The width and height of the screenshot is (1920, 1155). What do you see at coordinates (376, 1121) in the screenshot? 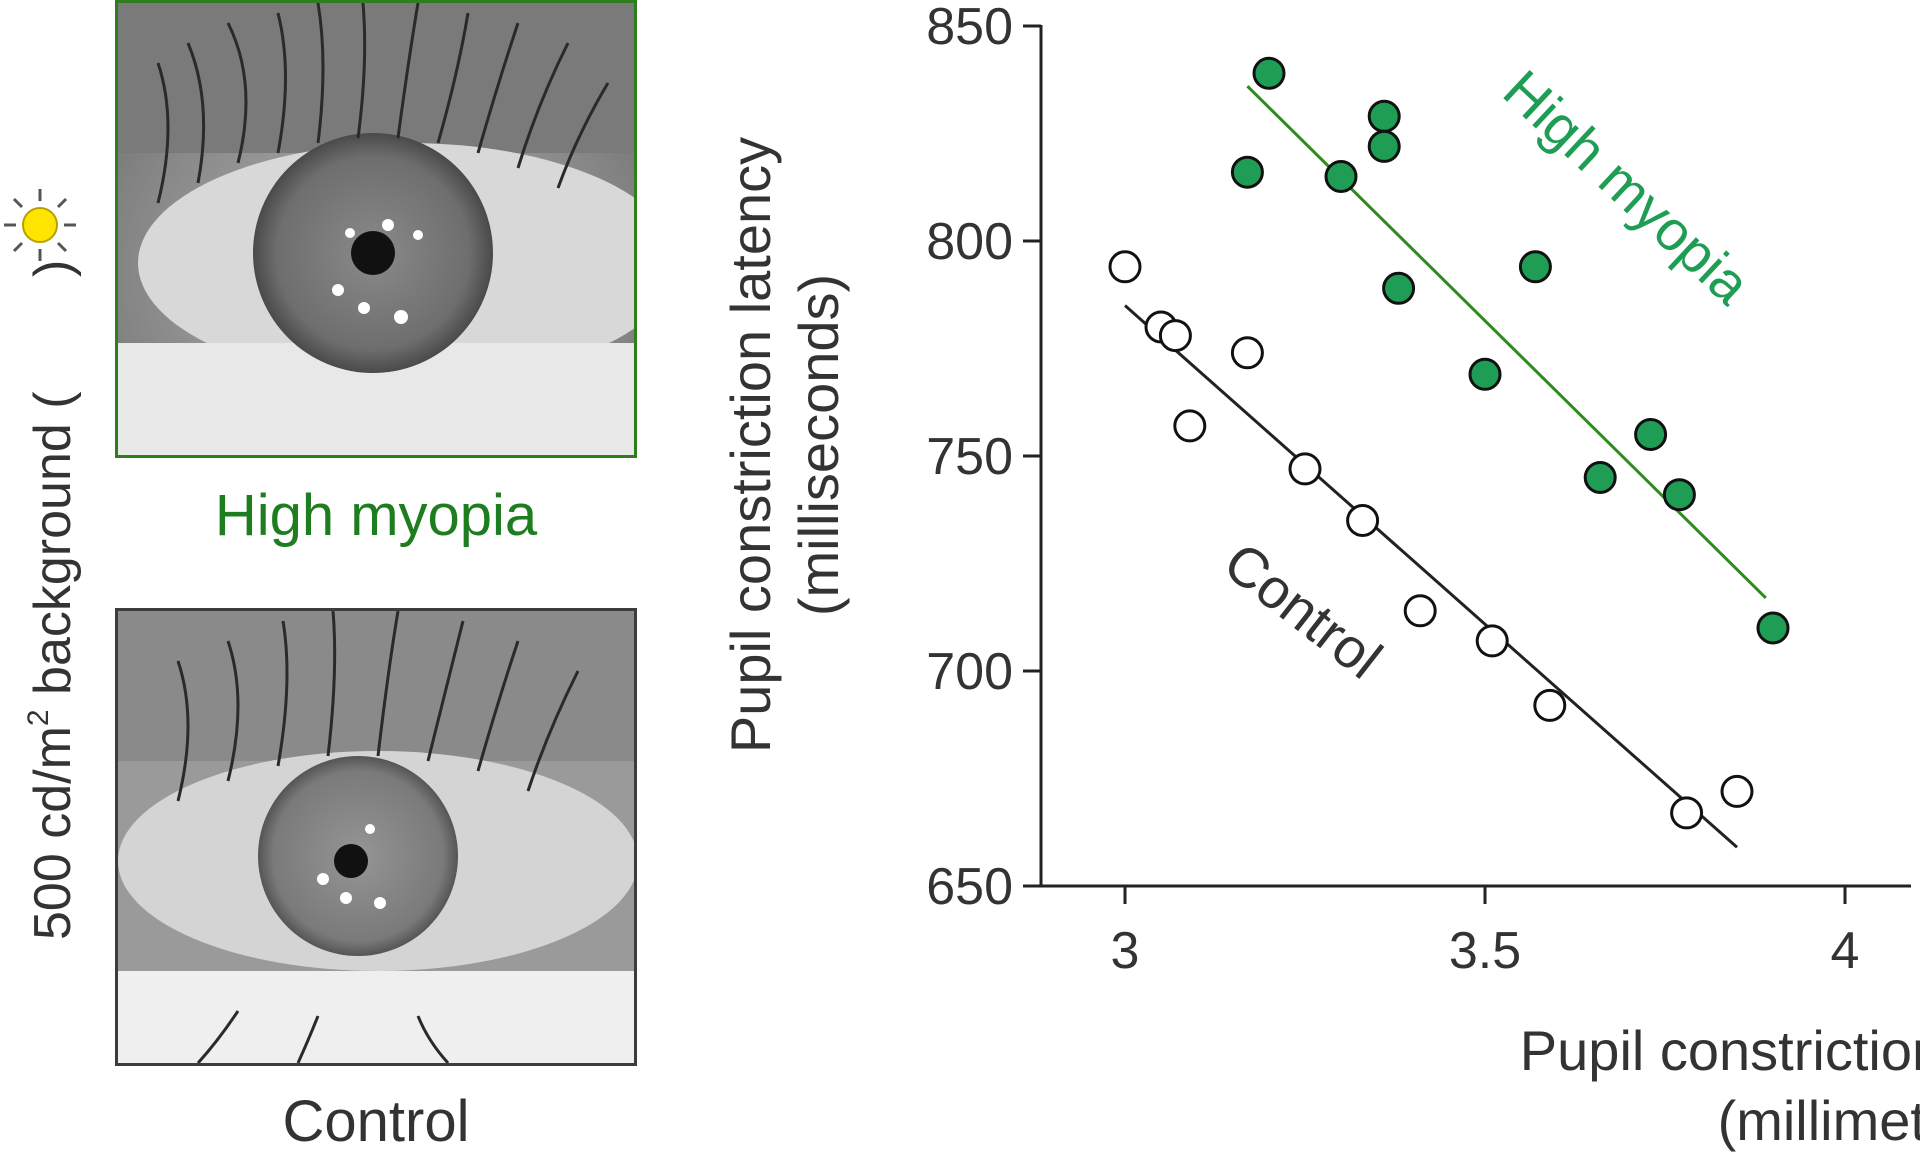
I see `control-photo-label: Control` at bounding box center [376, 1121].